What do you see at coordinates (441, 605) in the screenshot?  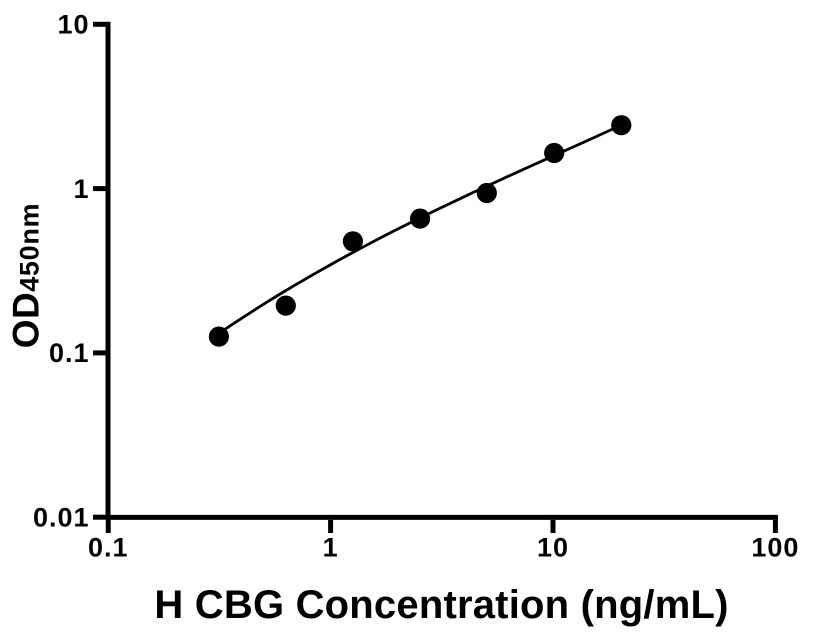 I see `svg-text: H CBG Concentration (ng/mL)` at bounding box center [441, 605].